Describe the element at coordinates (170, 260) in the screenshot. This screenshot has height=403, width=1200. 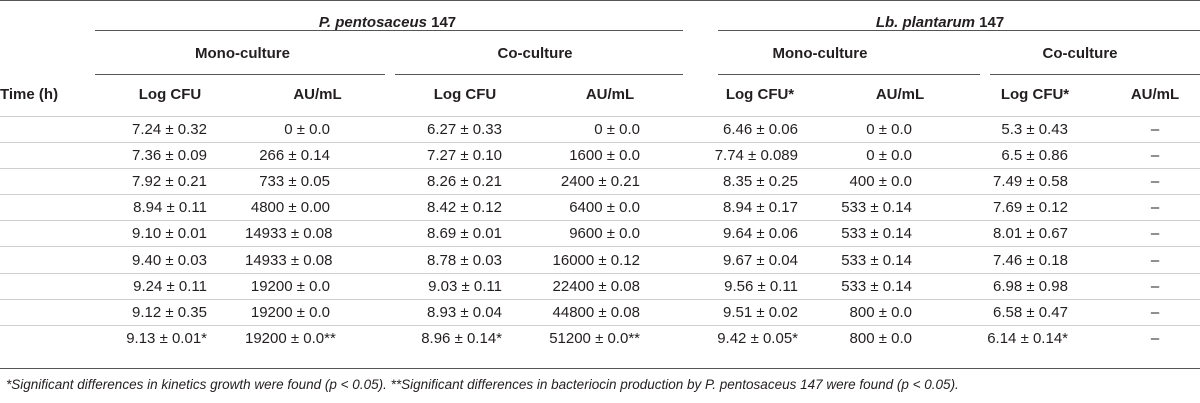
I see `table-cell: 9.40 ± 0.03` at that location.